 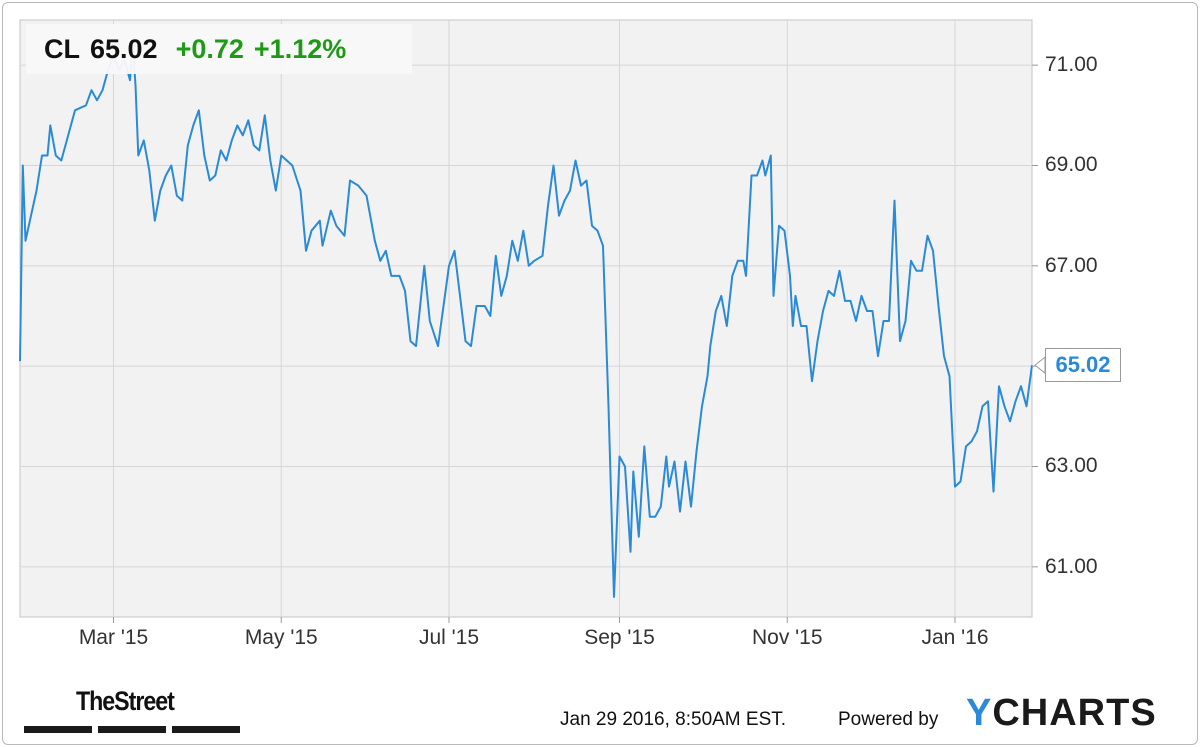 What do you see at coordinates (113, 637) in the screenshot?
I see `x-tick-label: Mar '15` at bounding box center [113, 637].